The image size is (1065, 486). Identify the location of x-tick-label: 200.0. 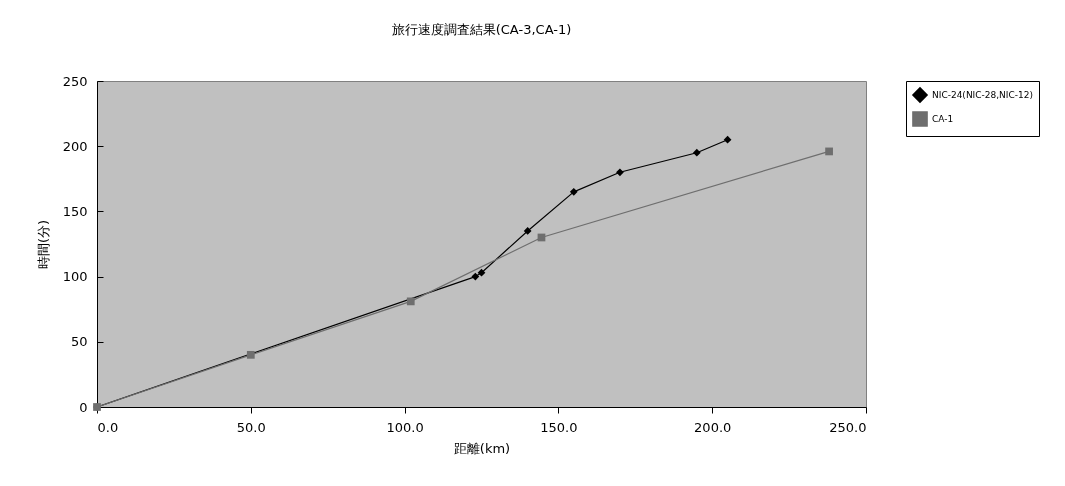
(713, 427).